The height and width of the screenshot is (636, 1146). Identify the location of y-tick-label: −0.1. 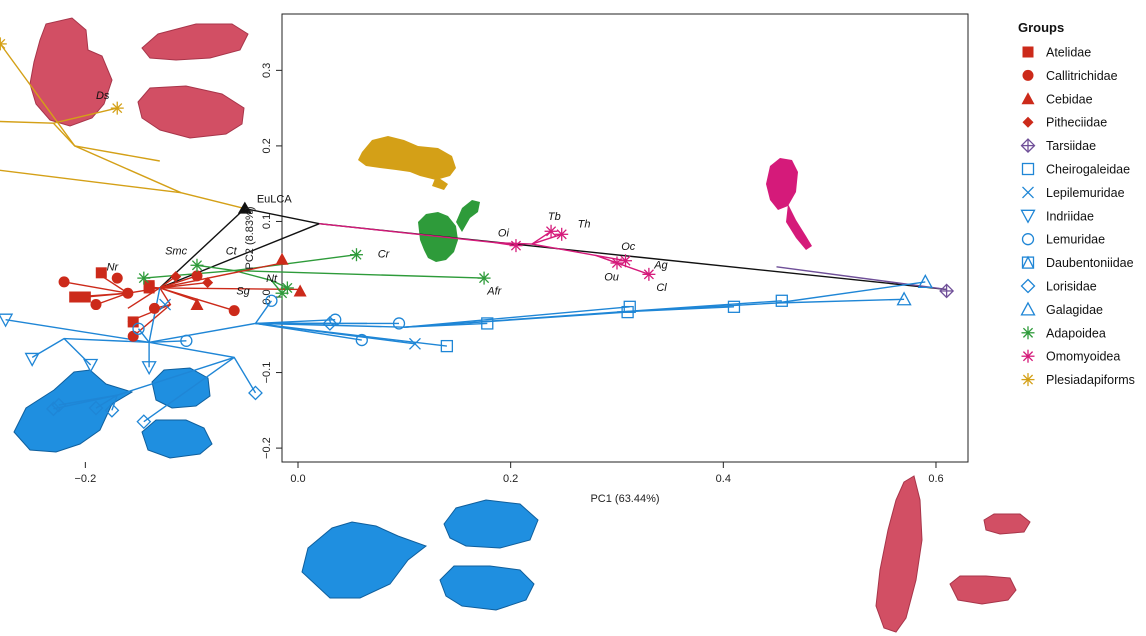
(267, 373).